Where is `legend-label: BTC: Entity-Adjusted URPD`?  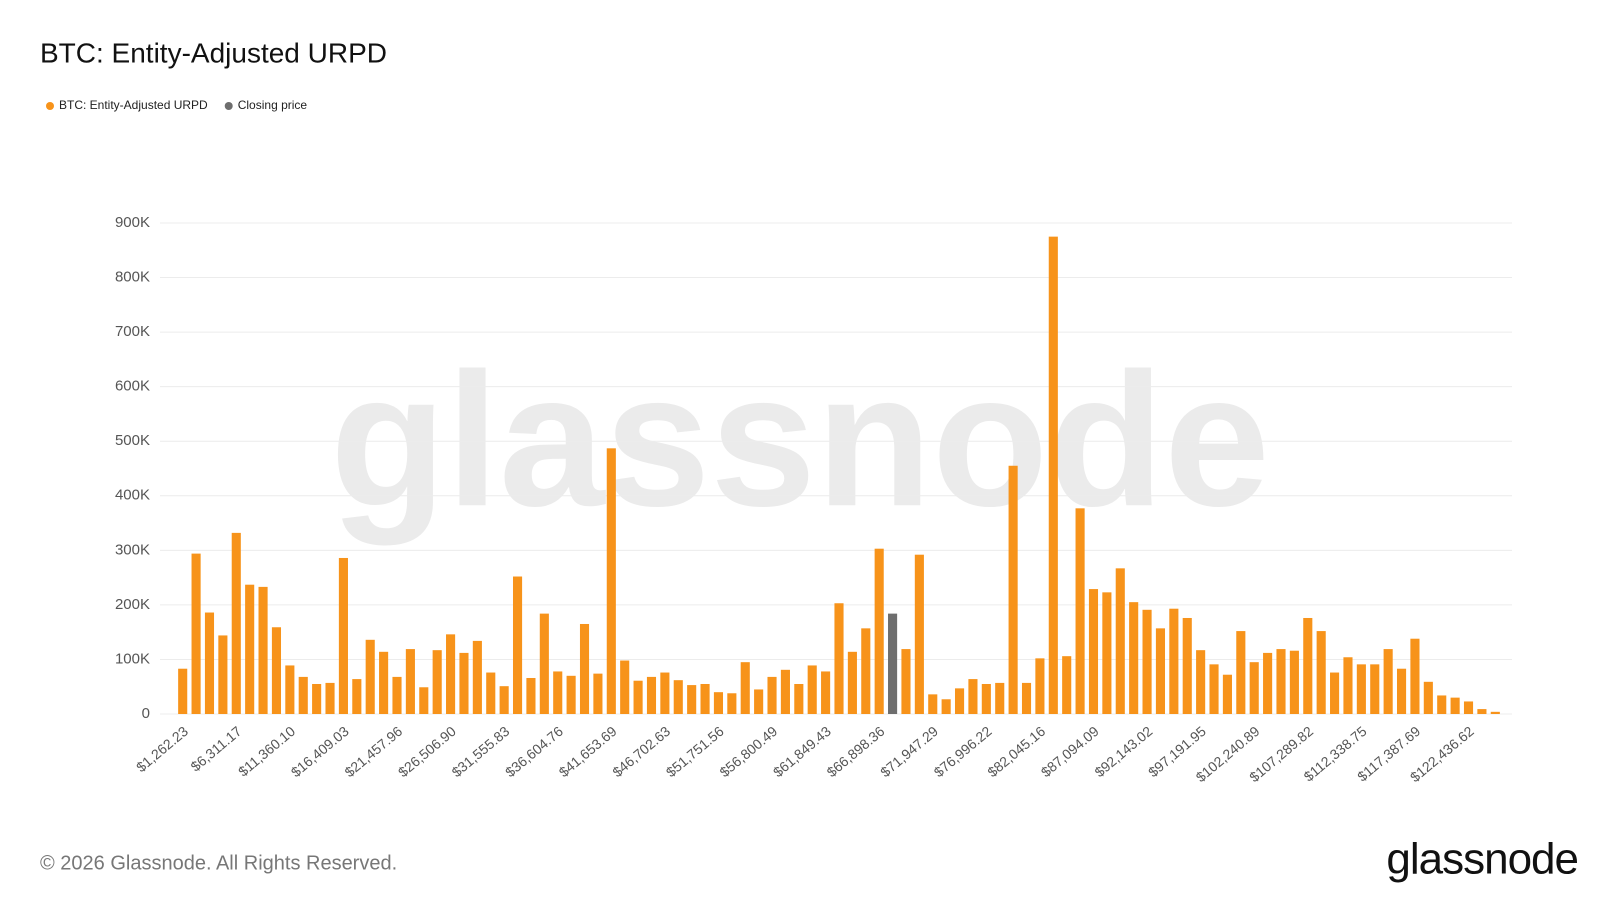
legend-label: BTC: Entity-Adjusted URPD is located at coordinates (133, 105).